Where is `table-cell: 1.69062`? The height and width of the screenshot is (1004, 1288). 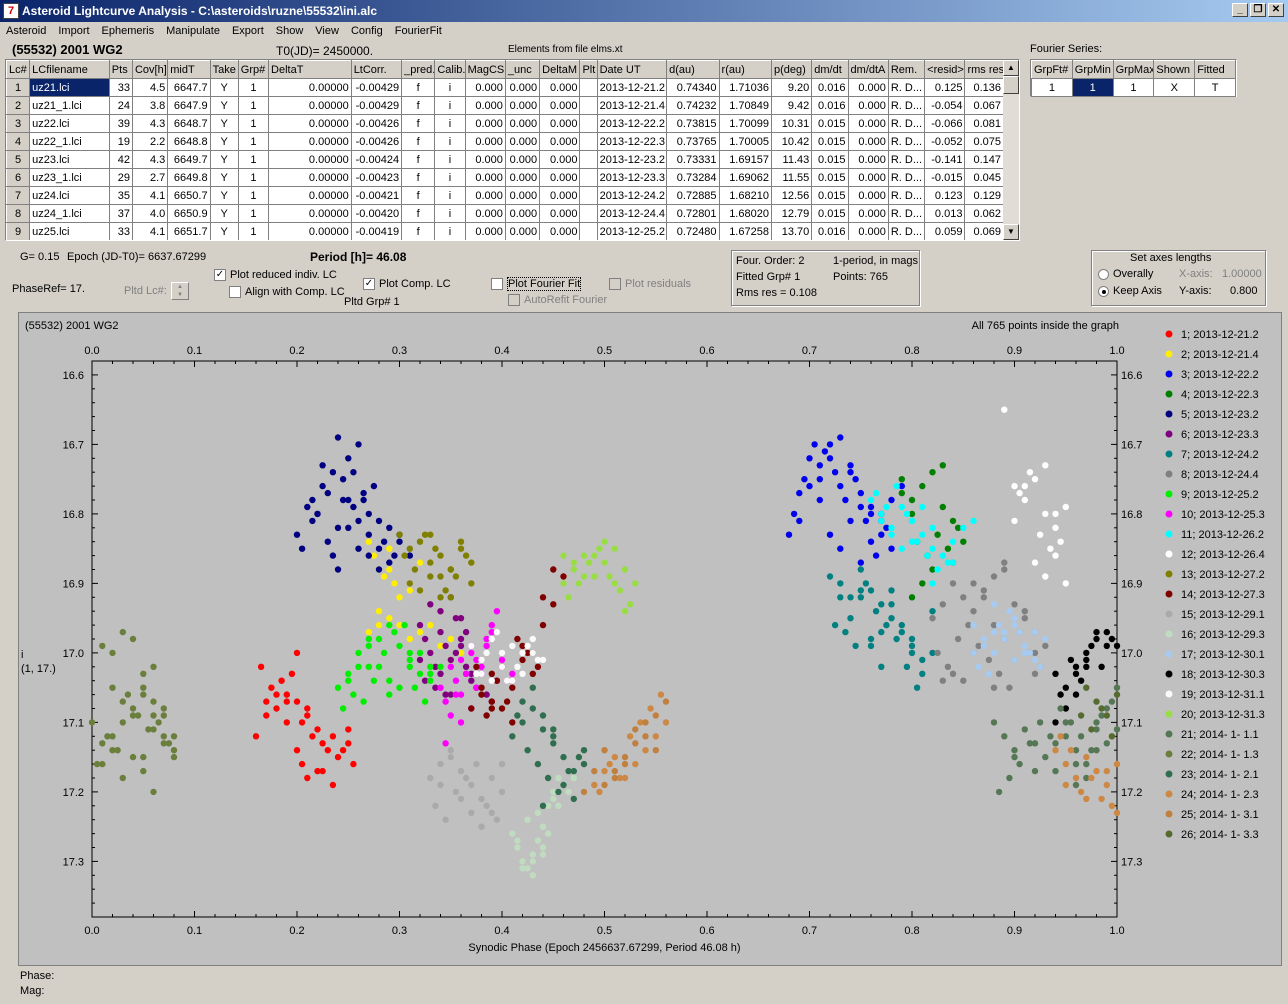
table-cell: 1.69062 is located at coordinates (745, 177).